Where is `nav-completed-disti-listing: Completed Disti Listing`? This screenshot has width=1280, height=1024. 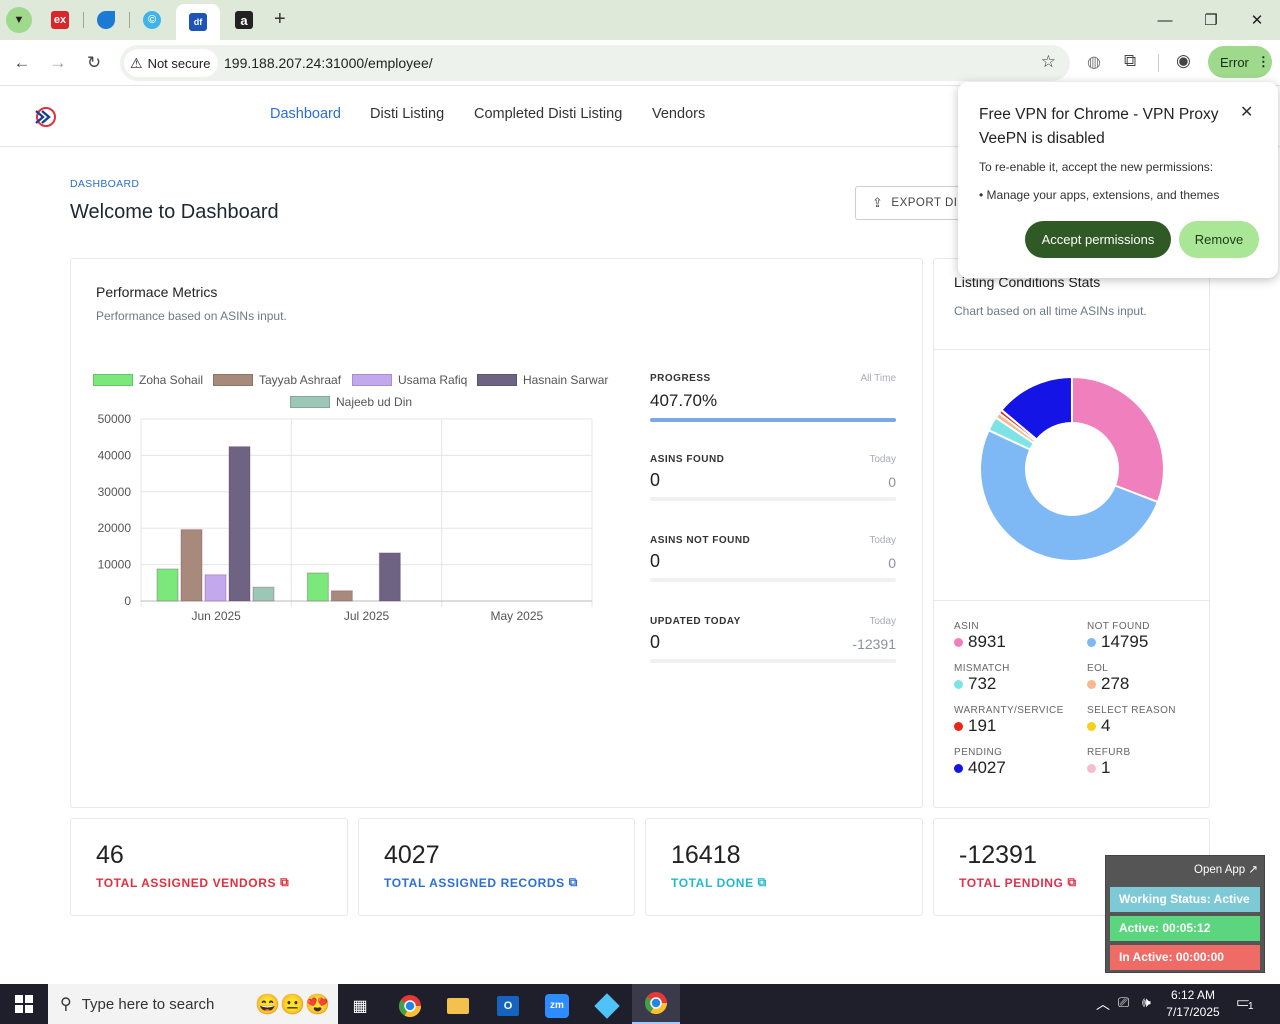 nav-completed-disti-listing: Completed Disti Listing is located at coordinates (548, 114).